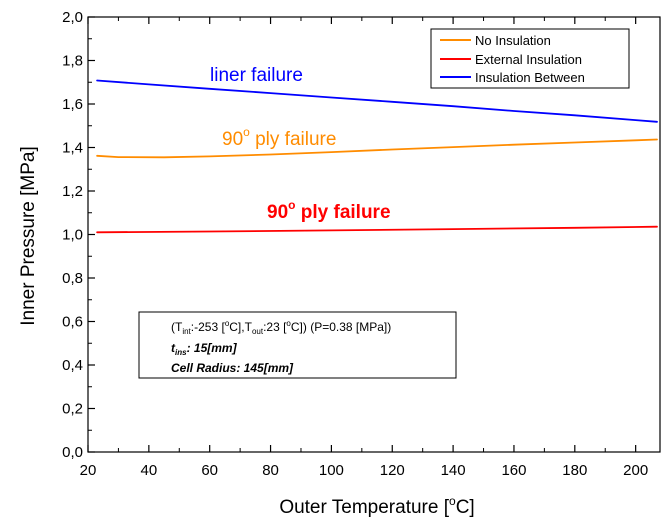 The height and width of the screenshot is (521, 664). Describe the element at coordinates (376, 506) in the screenshot. I see `x-axis-title: Outer Temperature [oC]` at that location.